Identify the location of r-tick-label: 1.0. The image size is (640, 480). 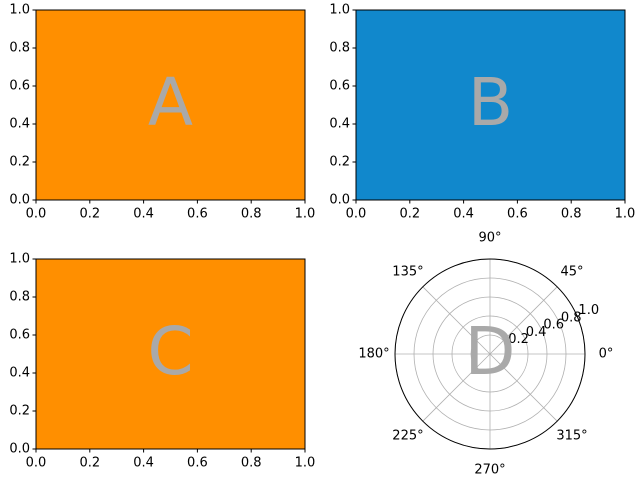
(588, 310).